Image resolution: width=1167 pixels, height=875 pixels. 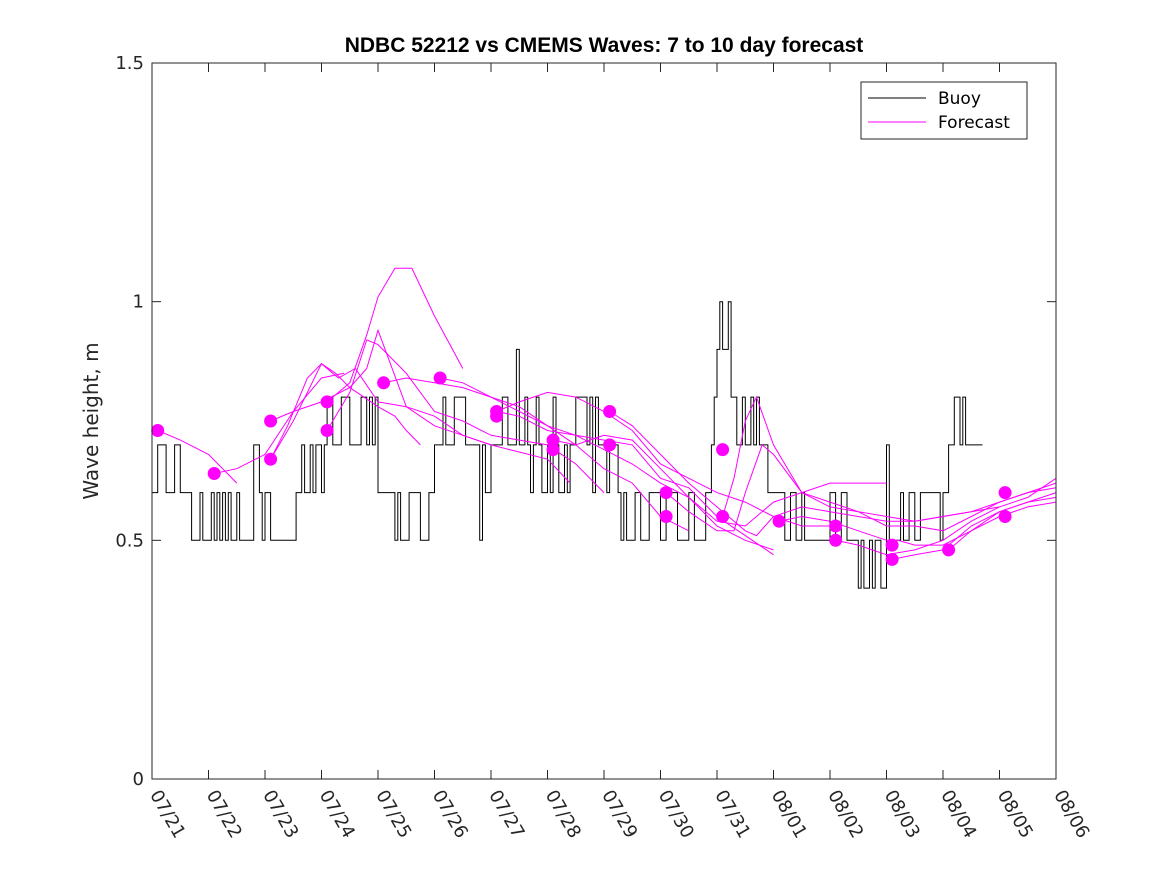 What do you see at coordinates (902, 814) in the screenshot?
I see `x-tick-label: 08/03` at bounding box center [902, 814].